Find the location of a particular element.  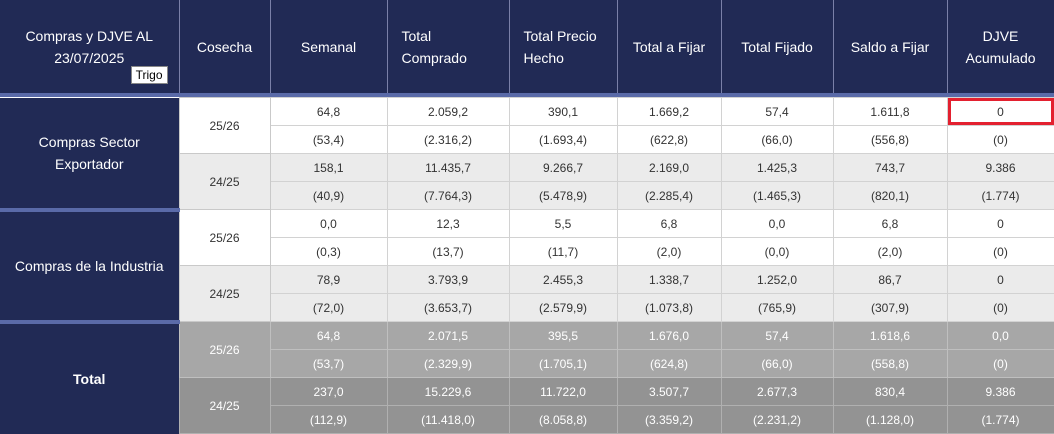

value-cell: 1.611,8 is located at coordinates (890, 111).